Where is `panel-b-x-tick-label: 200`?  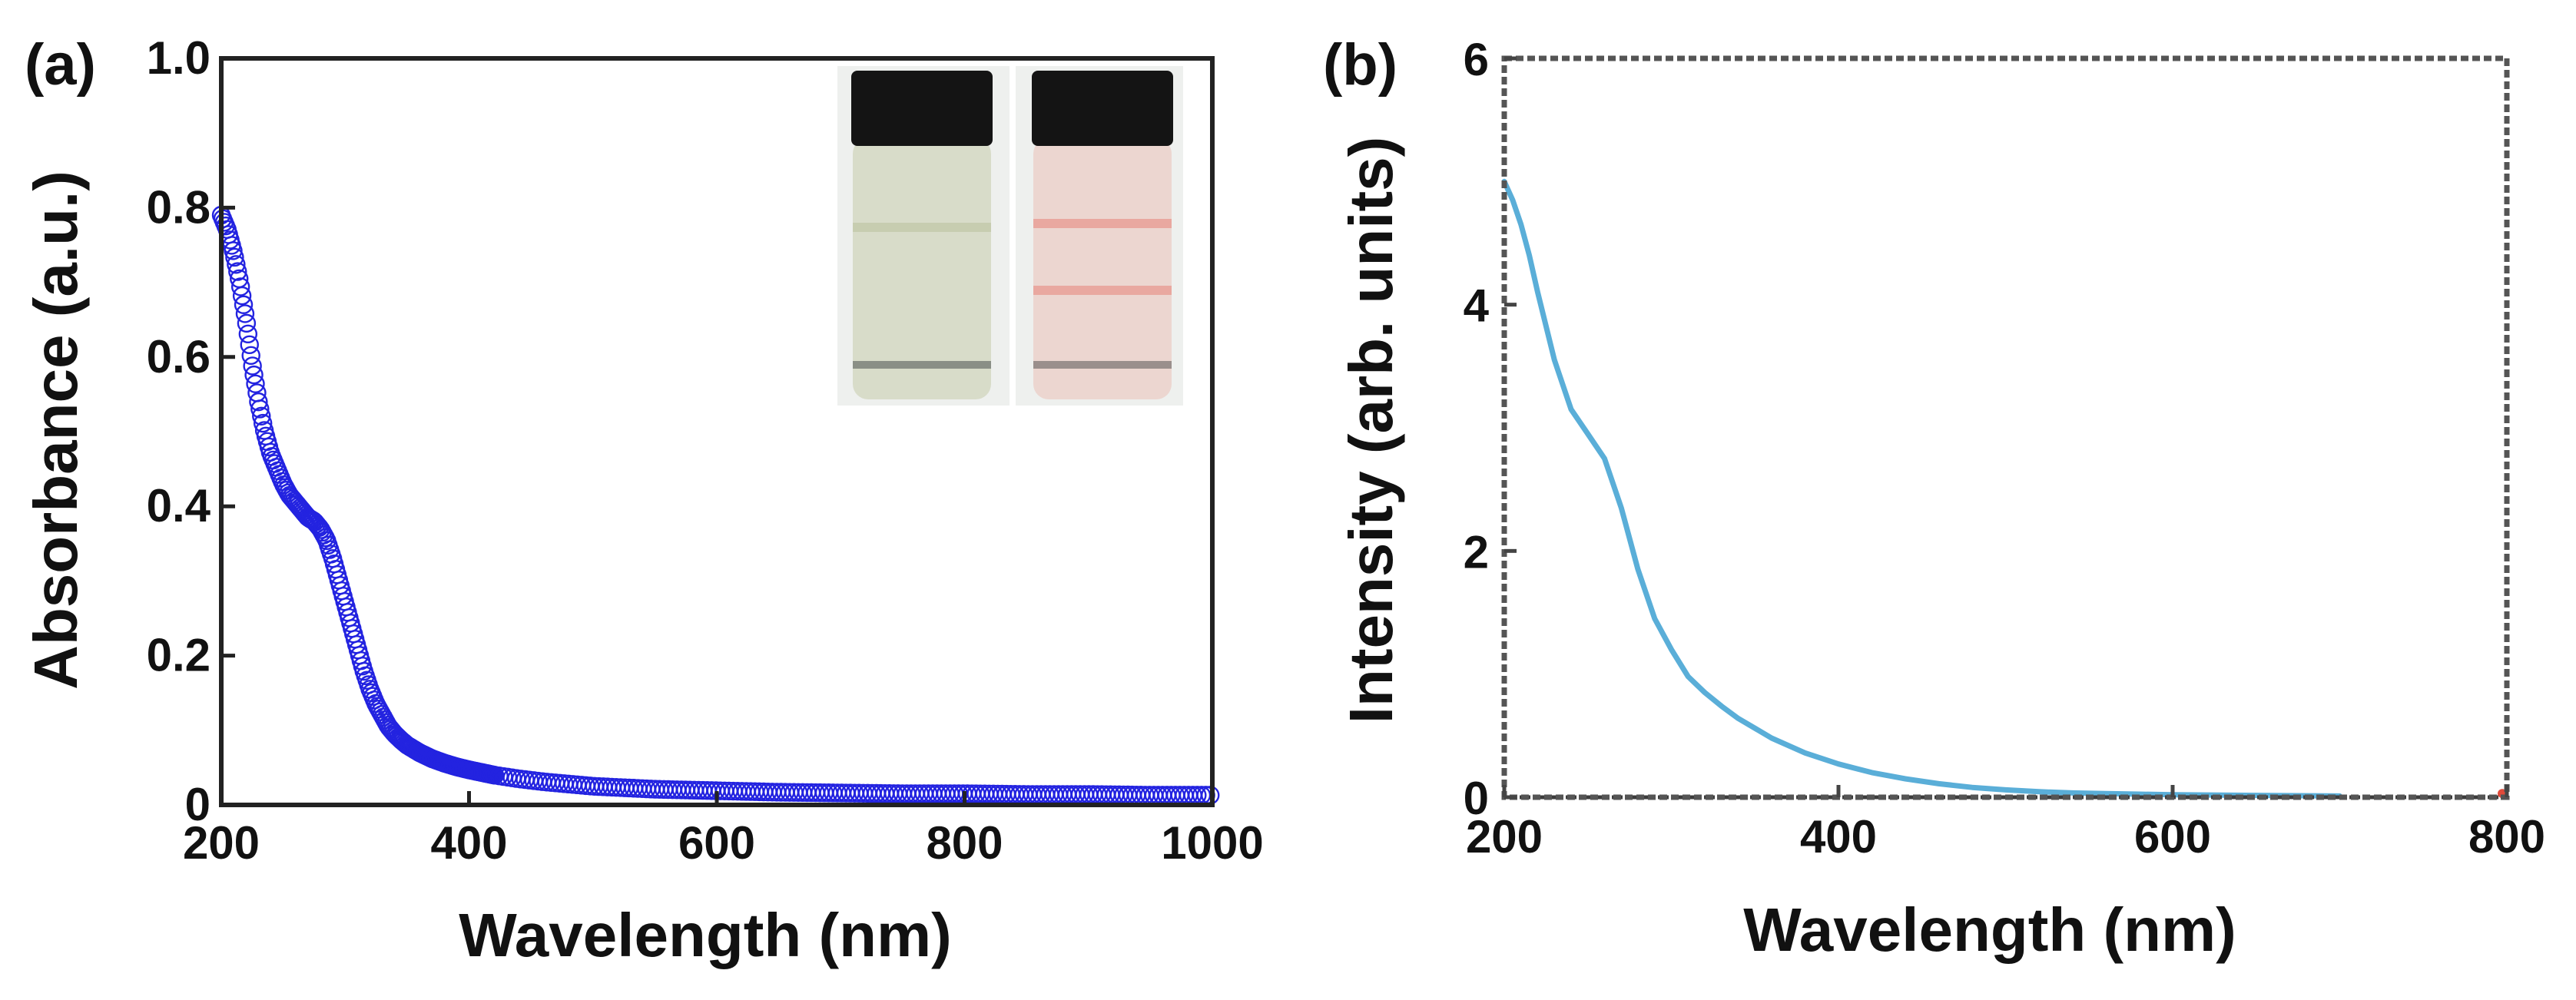 panel-b-x-tick-label: 200 is located at coordinates (1504, 837).